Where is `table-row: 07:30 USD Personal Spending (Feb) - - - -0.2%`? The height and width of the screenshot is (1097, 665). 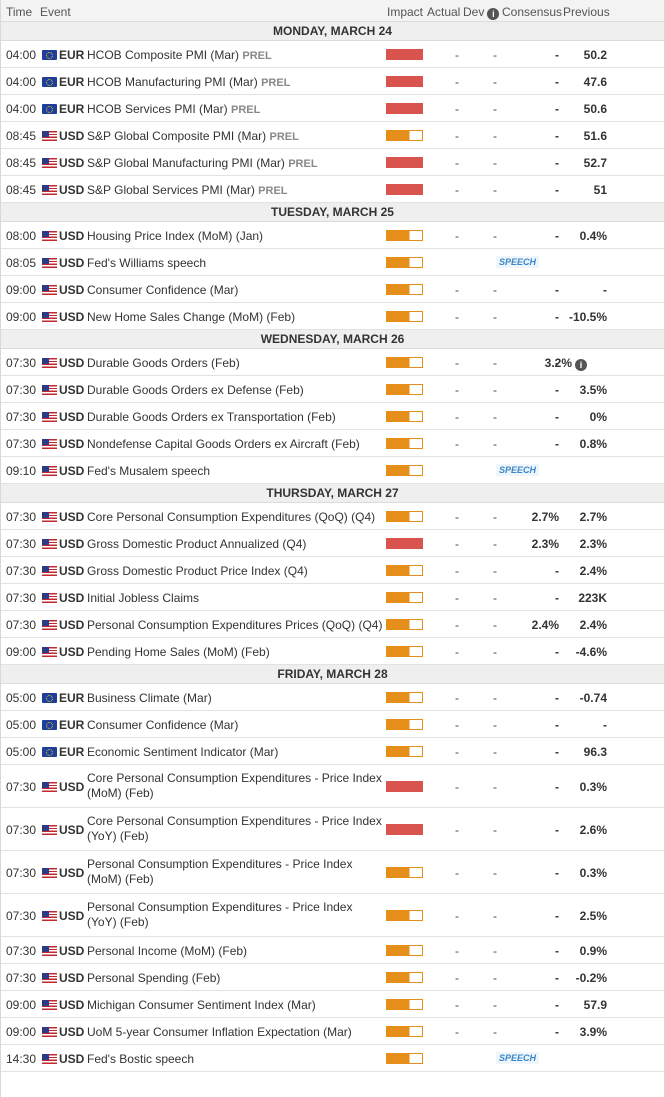
table-row: 07:30 USD Personal Spending (Feb) - - - -0.2% is located at coordinates (332, 977).